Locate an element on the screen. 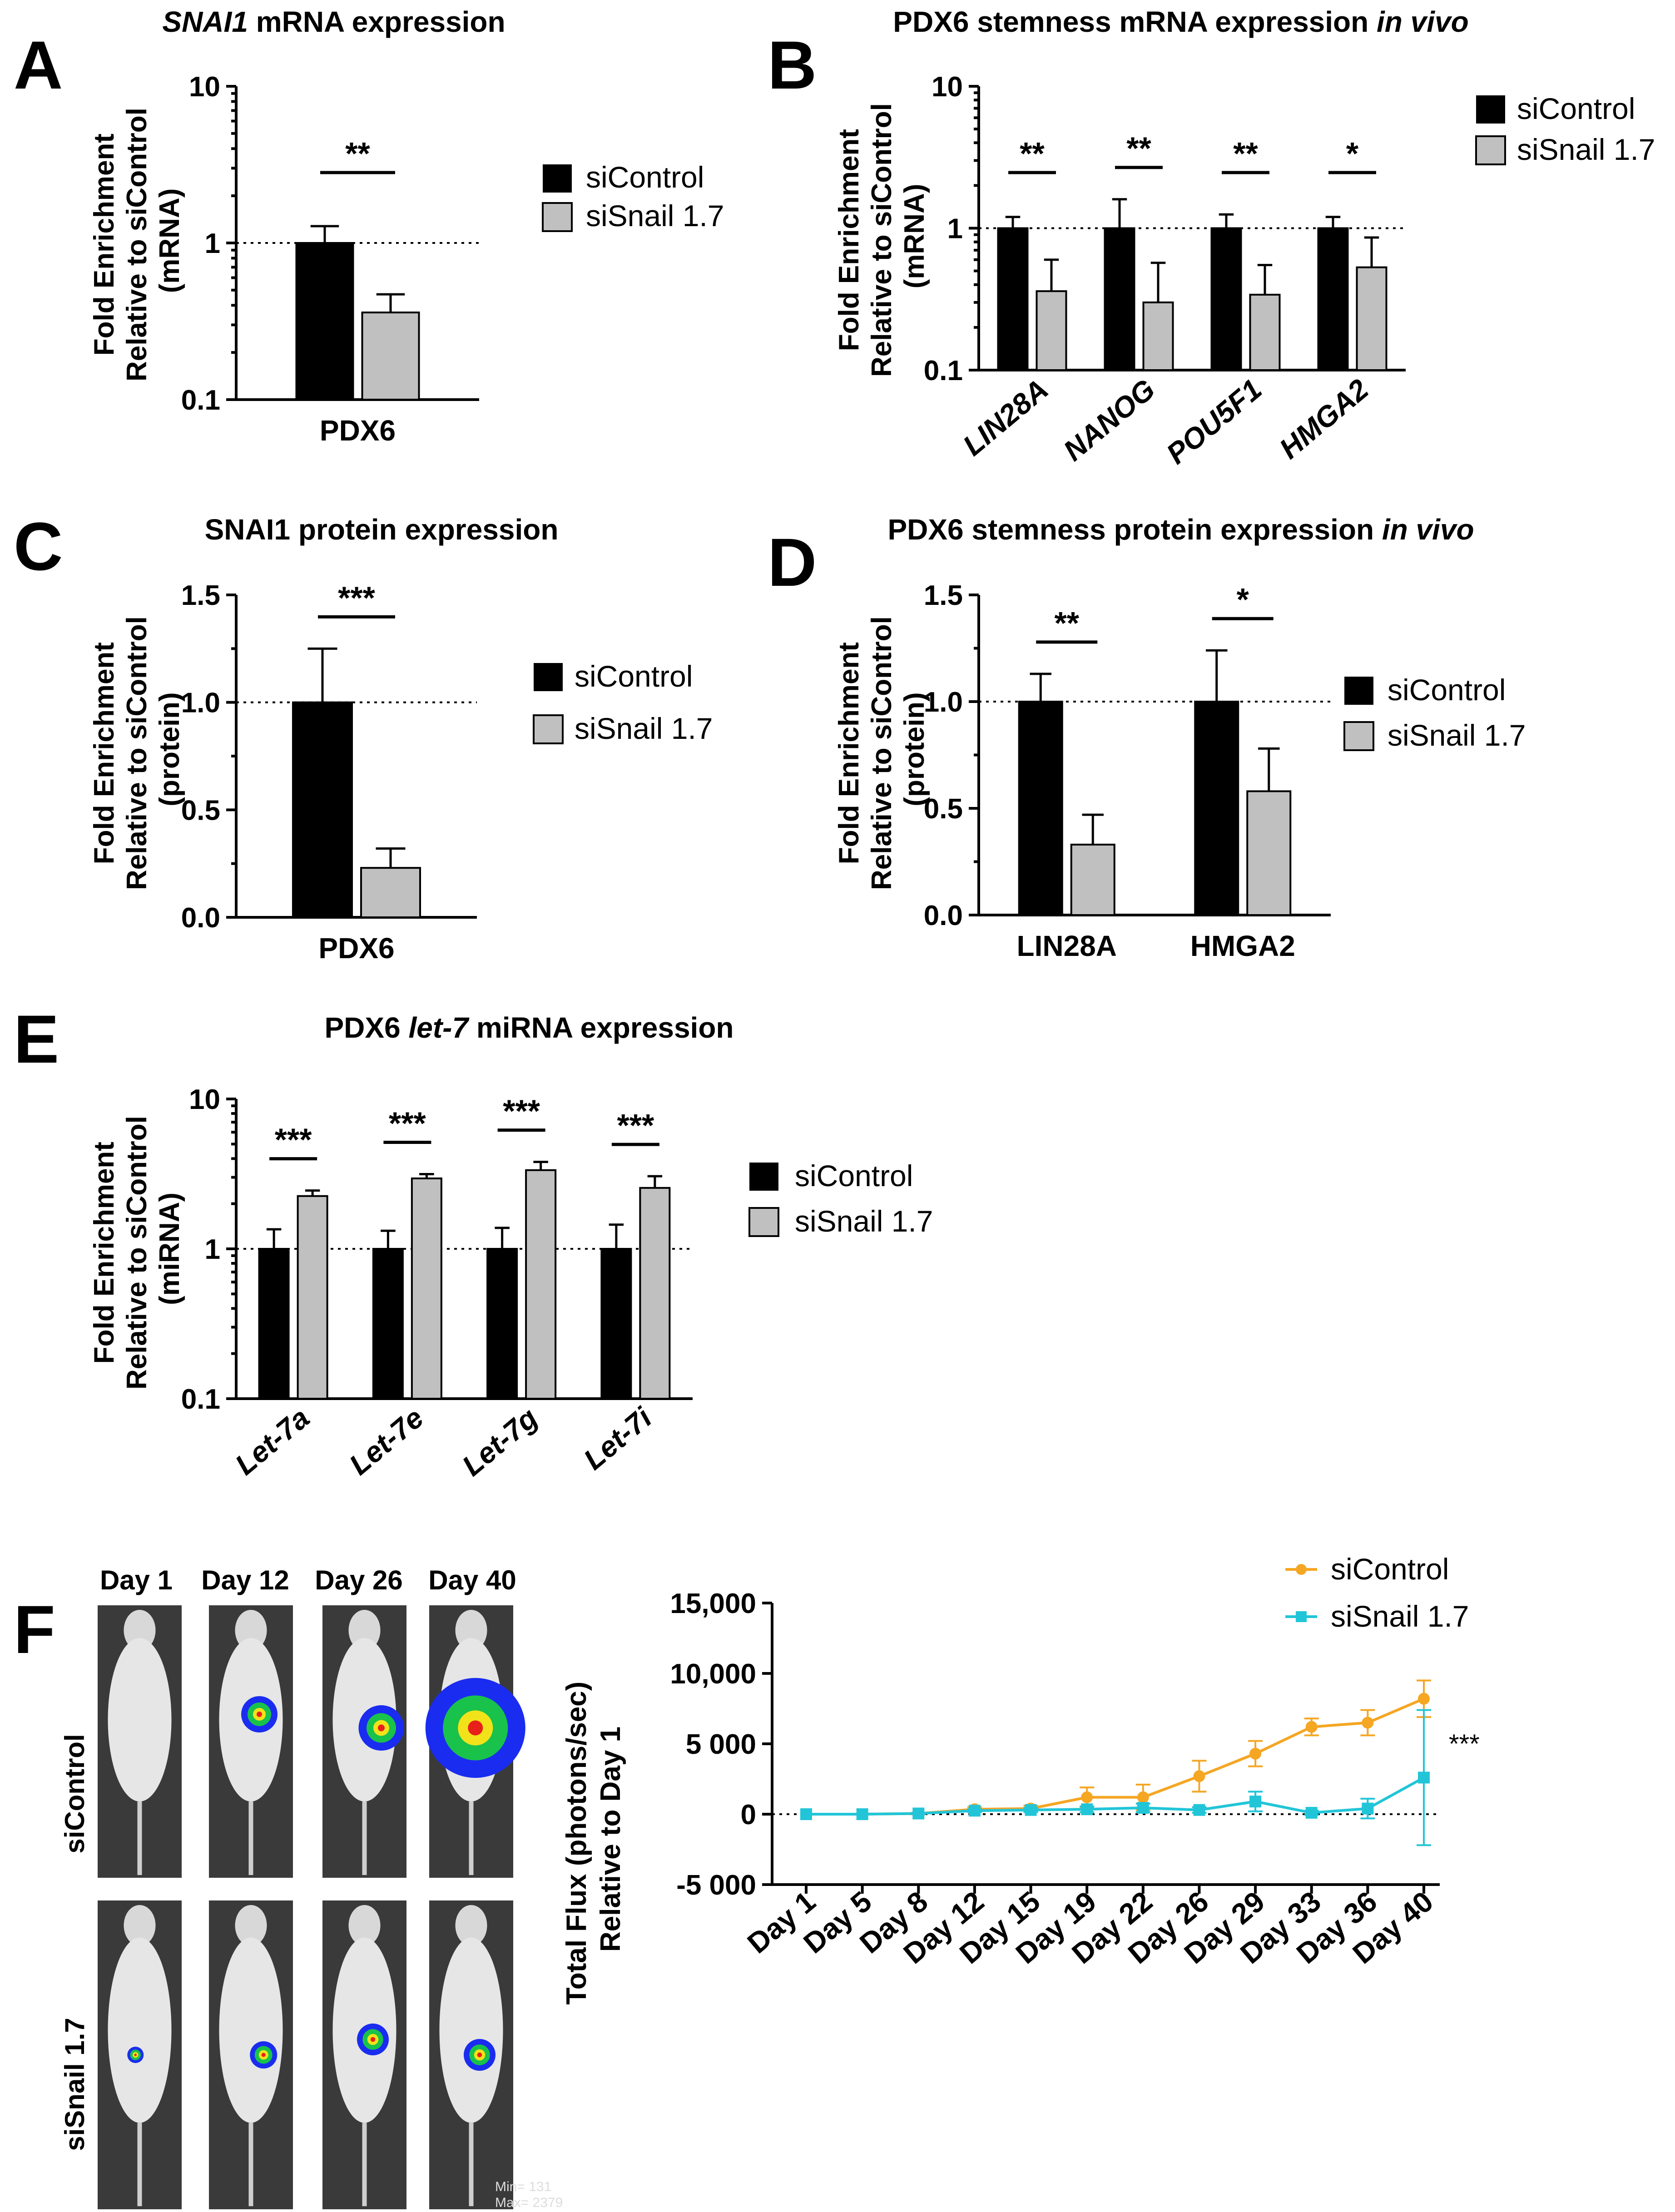 Image resolution: width=1675 pixels, height=2212 pixels. y-tick-label: 15,000 is located at coordinates (713, 1603).